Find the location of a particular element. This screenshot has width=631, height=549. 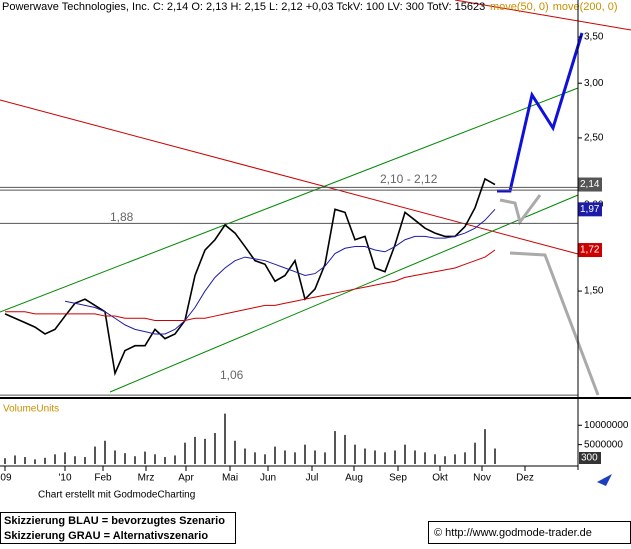

x-tick-label: Nov is located at coordinates (482, 478).